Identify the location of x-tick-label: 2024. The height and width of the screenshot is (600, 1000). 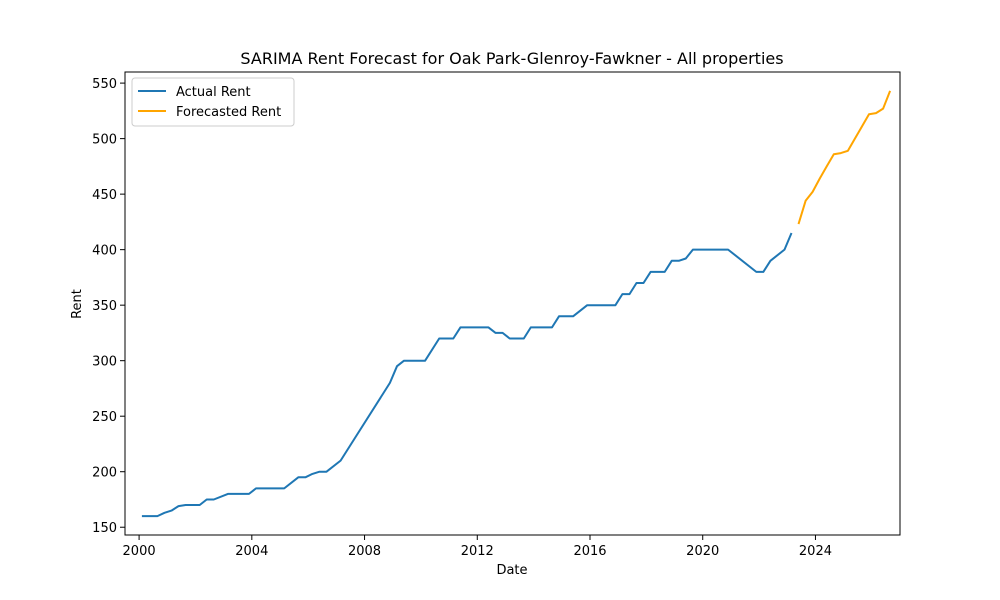
(815, 551).